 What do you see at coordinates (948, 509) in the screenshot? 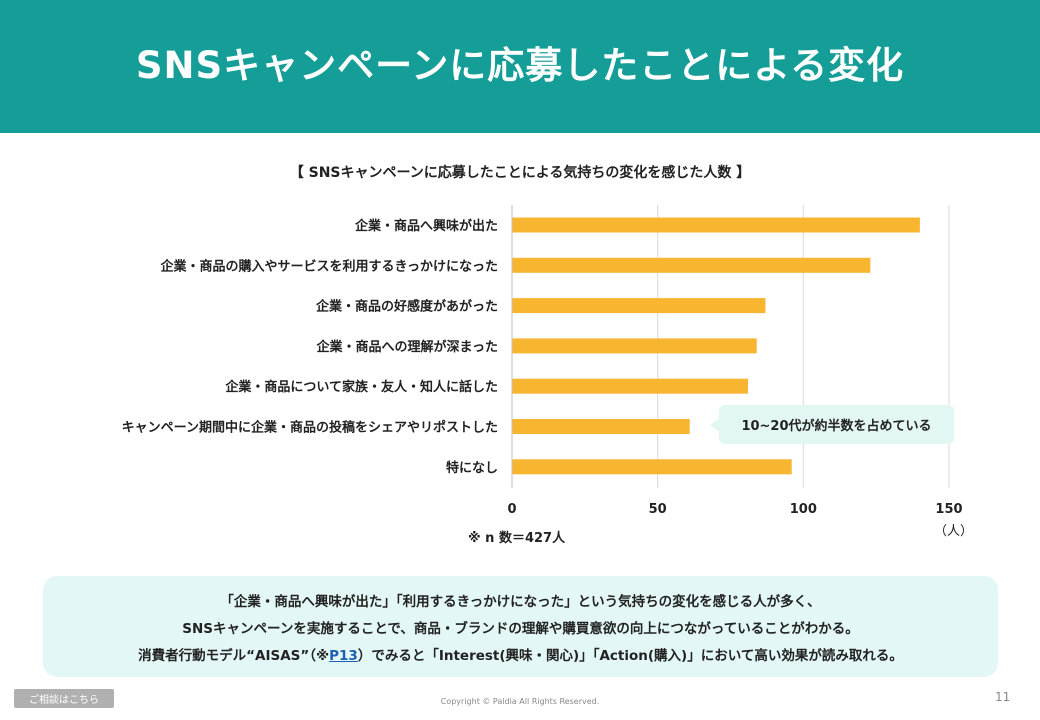
I see `x-tick-label: 150` at bounding box center [948, 509].